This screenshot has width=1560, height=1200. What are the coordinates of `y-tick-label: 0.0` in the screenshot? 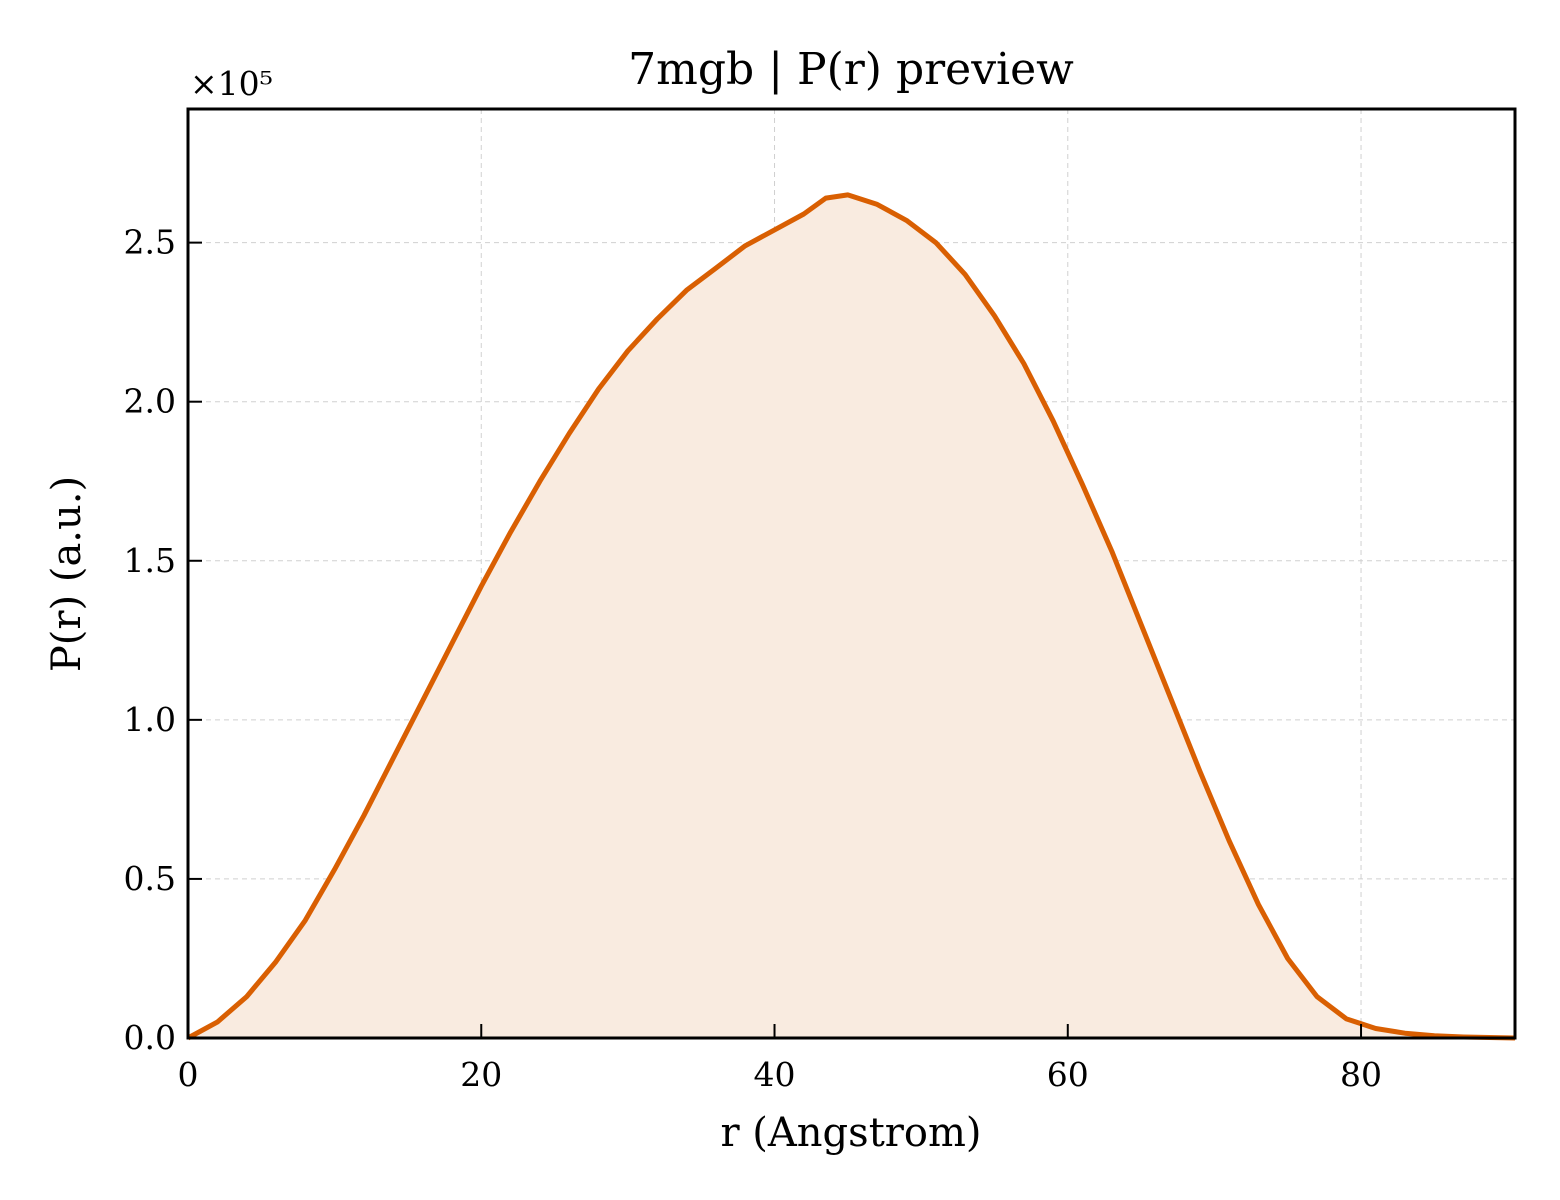 It's located at (150, 1037).